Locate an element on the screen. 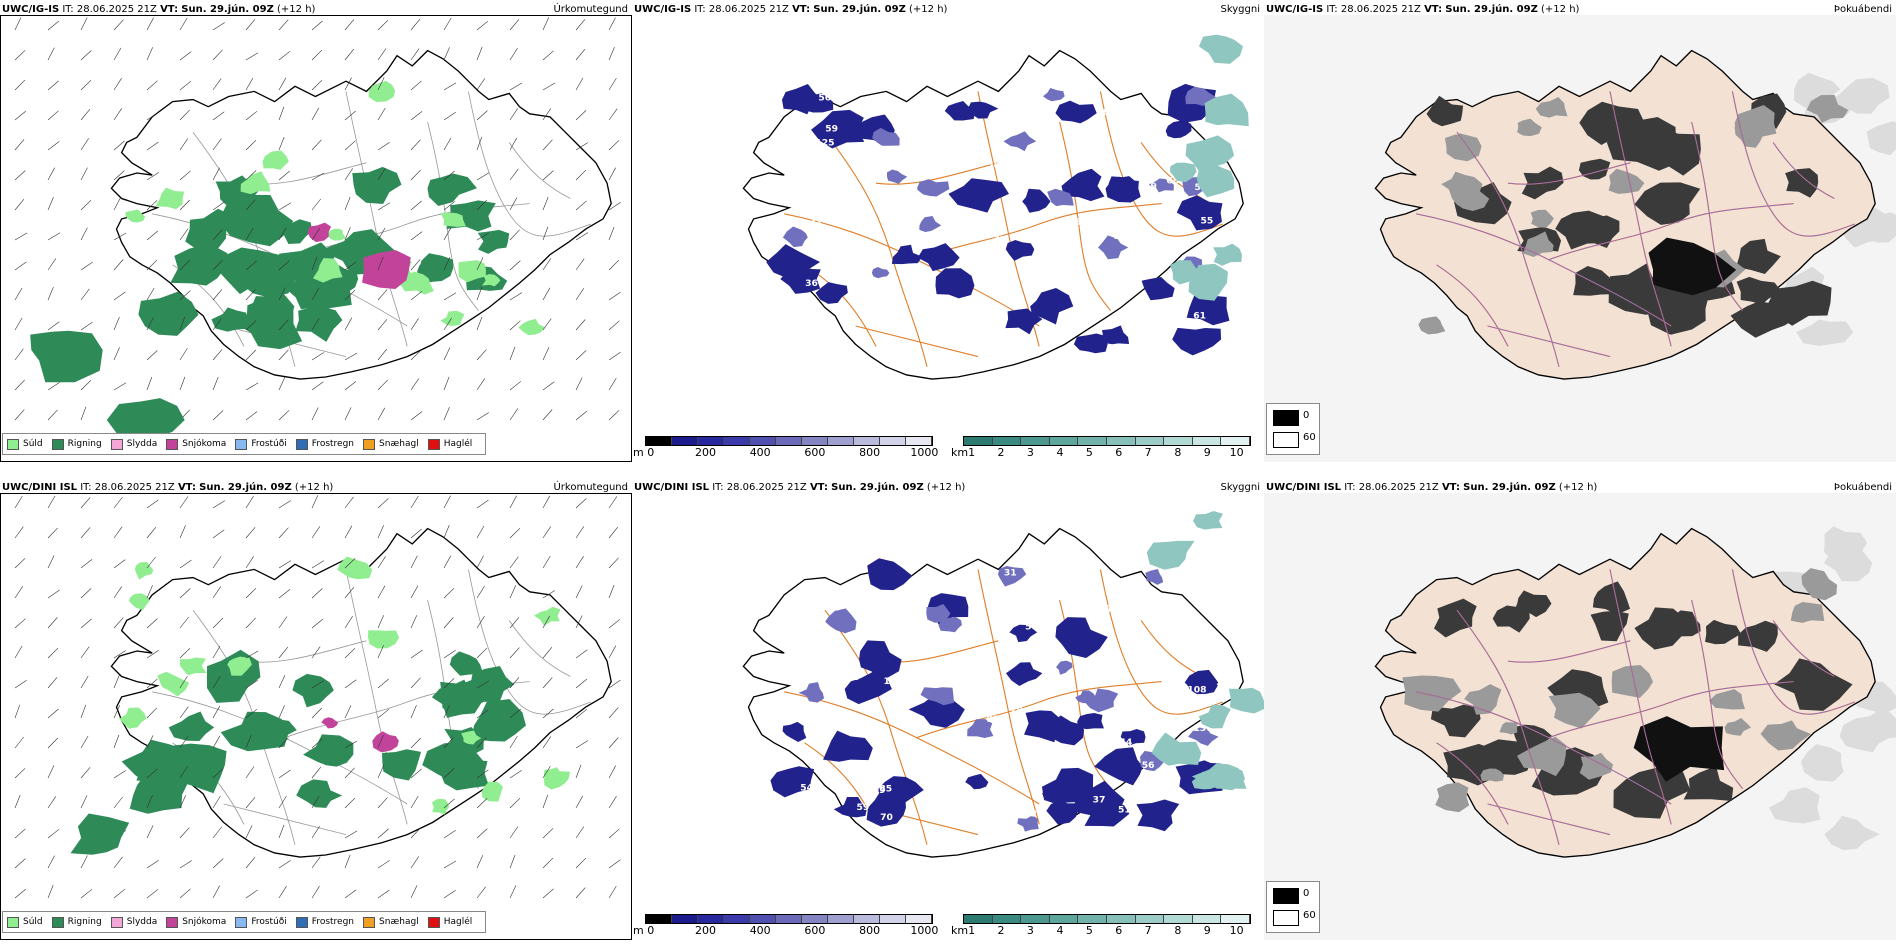 Image resolution: width=1900 pixels, height=950 pixels. ceiling-value-label: 58 is located at coordinates (993, 165).